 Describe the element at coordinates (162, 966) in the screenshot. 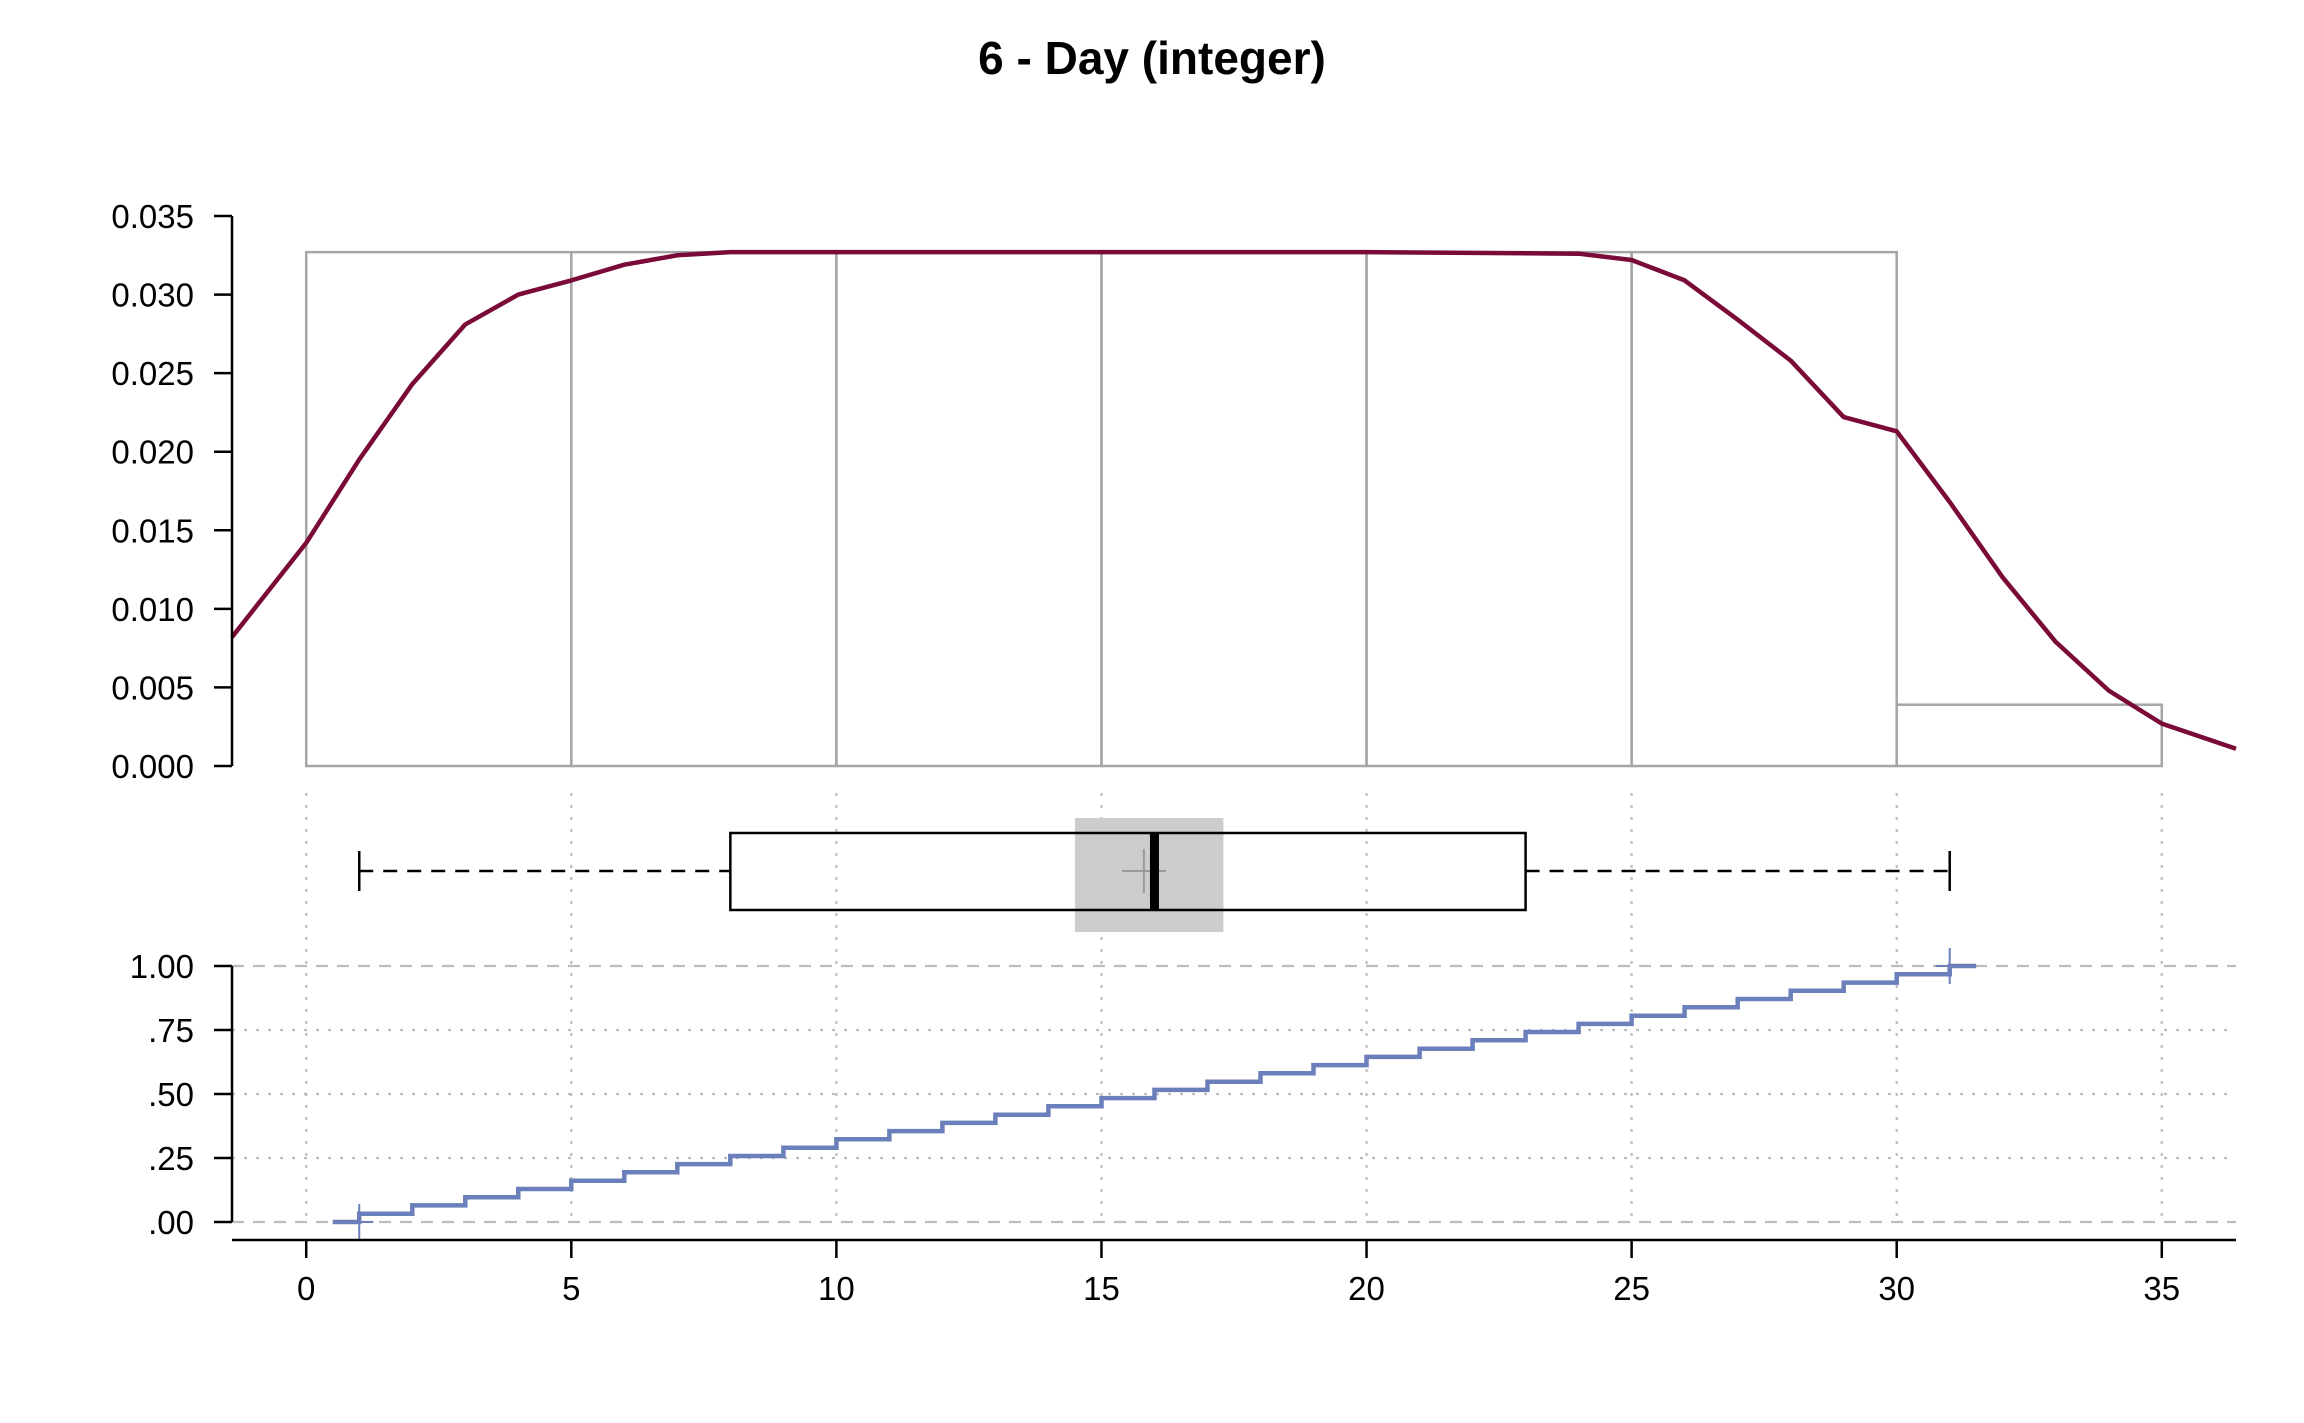

I see `y-tick-label: 1.00` at that location.